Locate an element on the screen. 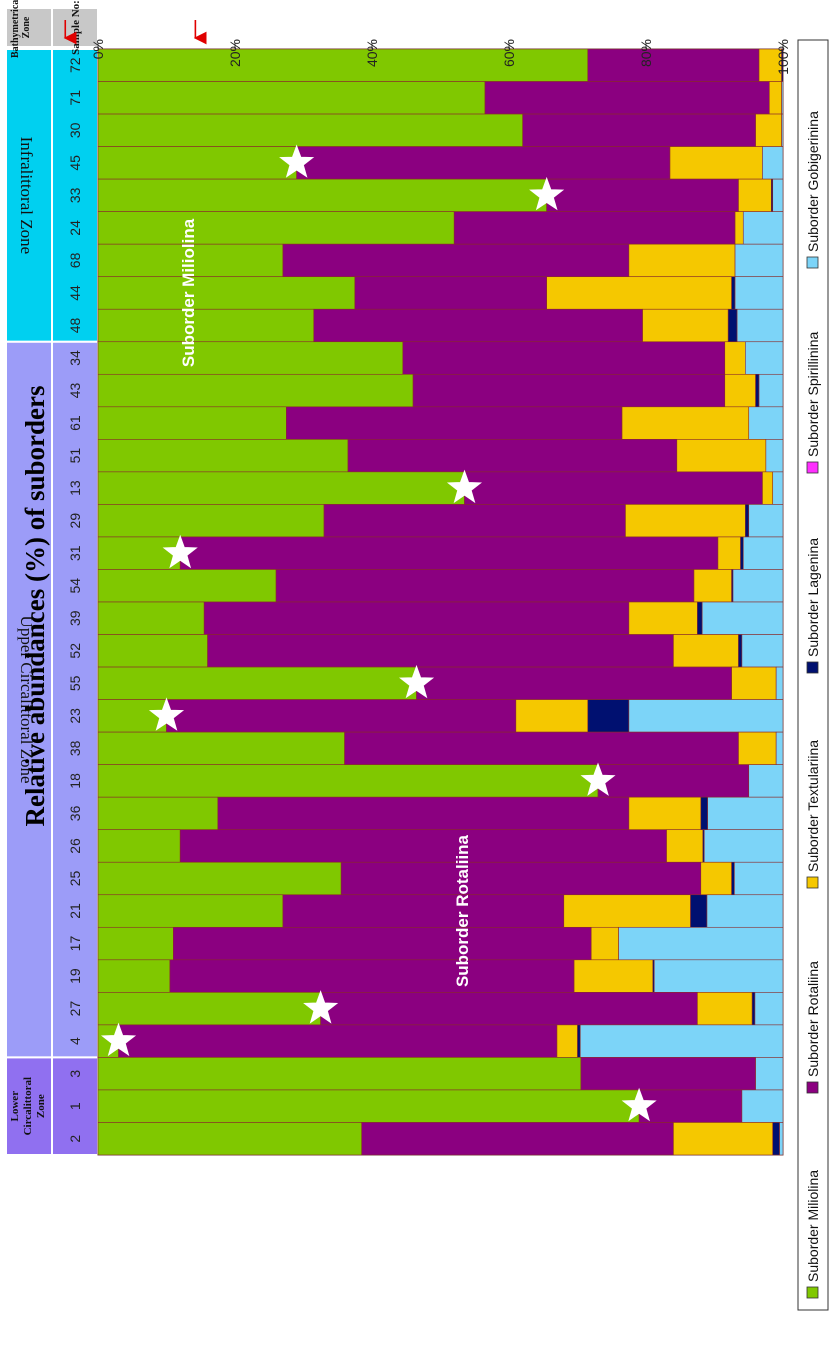 The height and width of the screenshot is (1366, 833). zone-label-group: Lower Circalittoral Zone is located at coordinates (28, 1106).